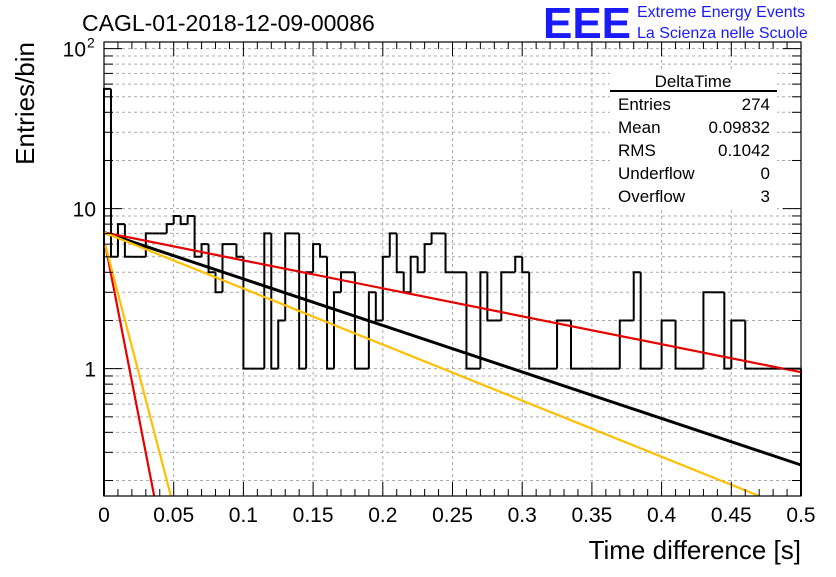  I want to click on logo-line-1: Extreme Energy Events, so click(721, 12).